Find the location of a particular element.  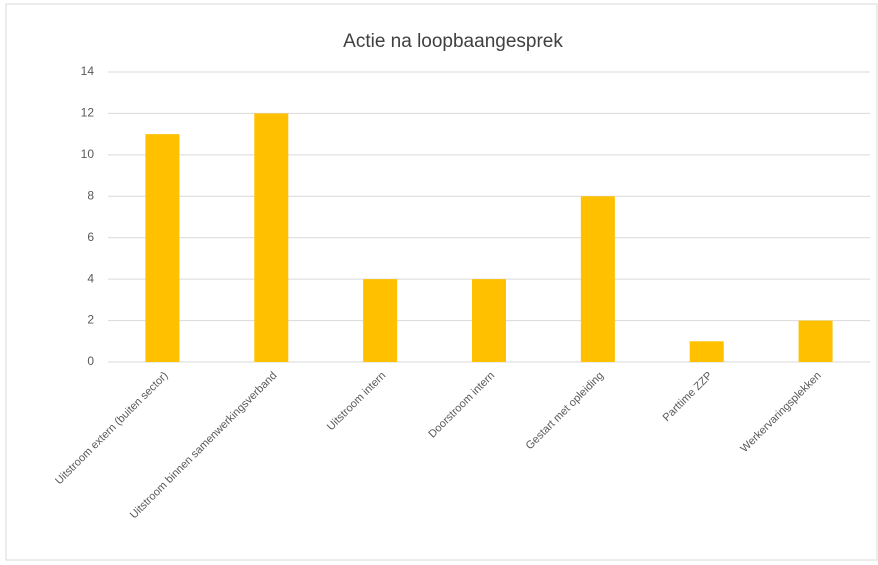

y-tick-label: 2 is located at coordinates (90, 320).